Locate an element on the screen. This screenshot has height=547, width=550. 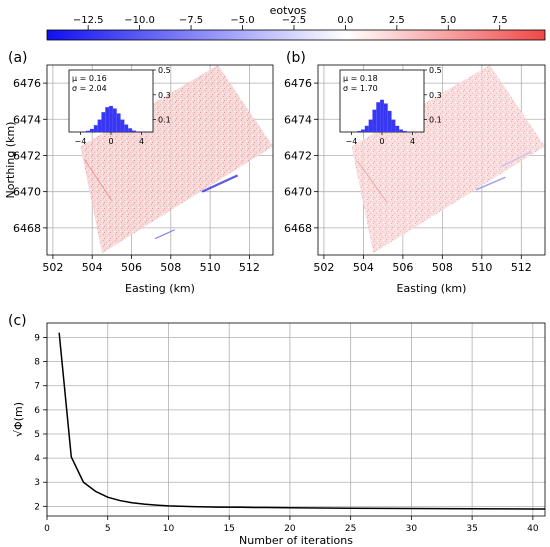
colorbar-label: eotvos is located at coordinates (288, 10).